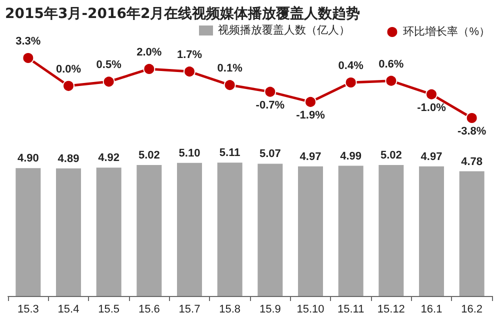 Image resolution: width=500 pixels, height=320 pixels. What do you see at coordinates (284, 30) in the screenshot?
I see `legend-label: 视频播放覆盖人数（亿人）` at bounding box center [284, 30].